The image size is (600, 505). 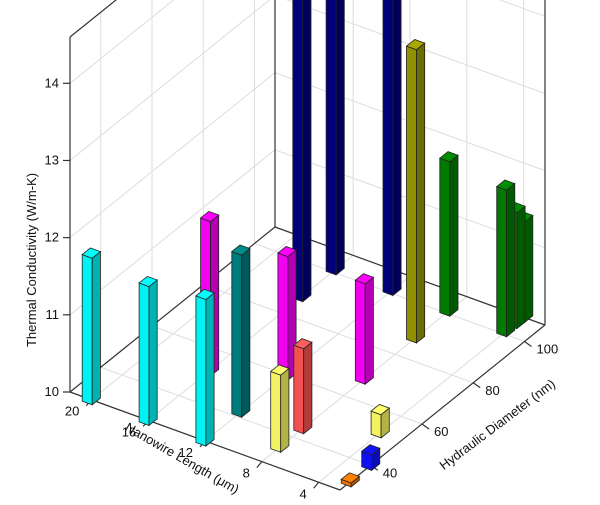 What do you see at coordinates (246, 473) in the screenshot?
I see `x-tick-label: 8` at bounding box center [246, 473].